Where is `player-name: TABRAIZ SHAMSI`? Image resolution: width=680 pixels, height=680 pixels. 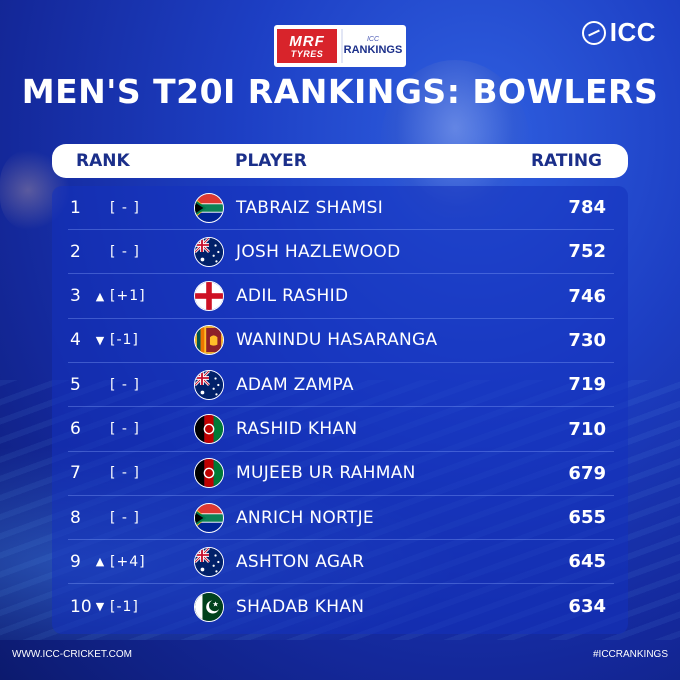
player-name: TABRAIZ SHAMSI is located at coordinates (310, 207).